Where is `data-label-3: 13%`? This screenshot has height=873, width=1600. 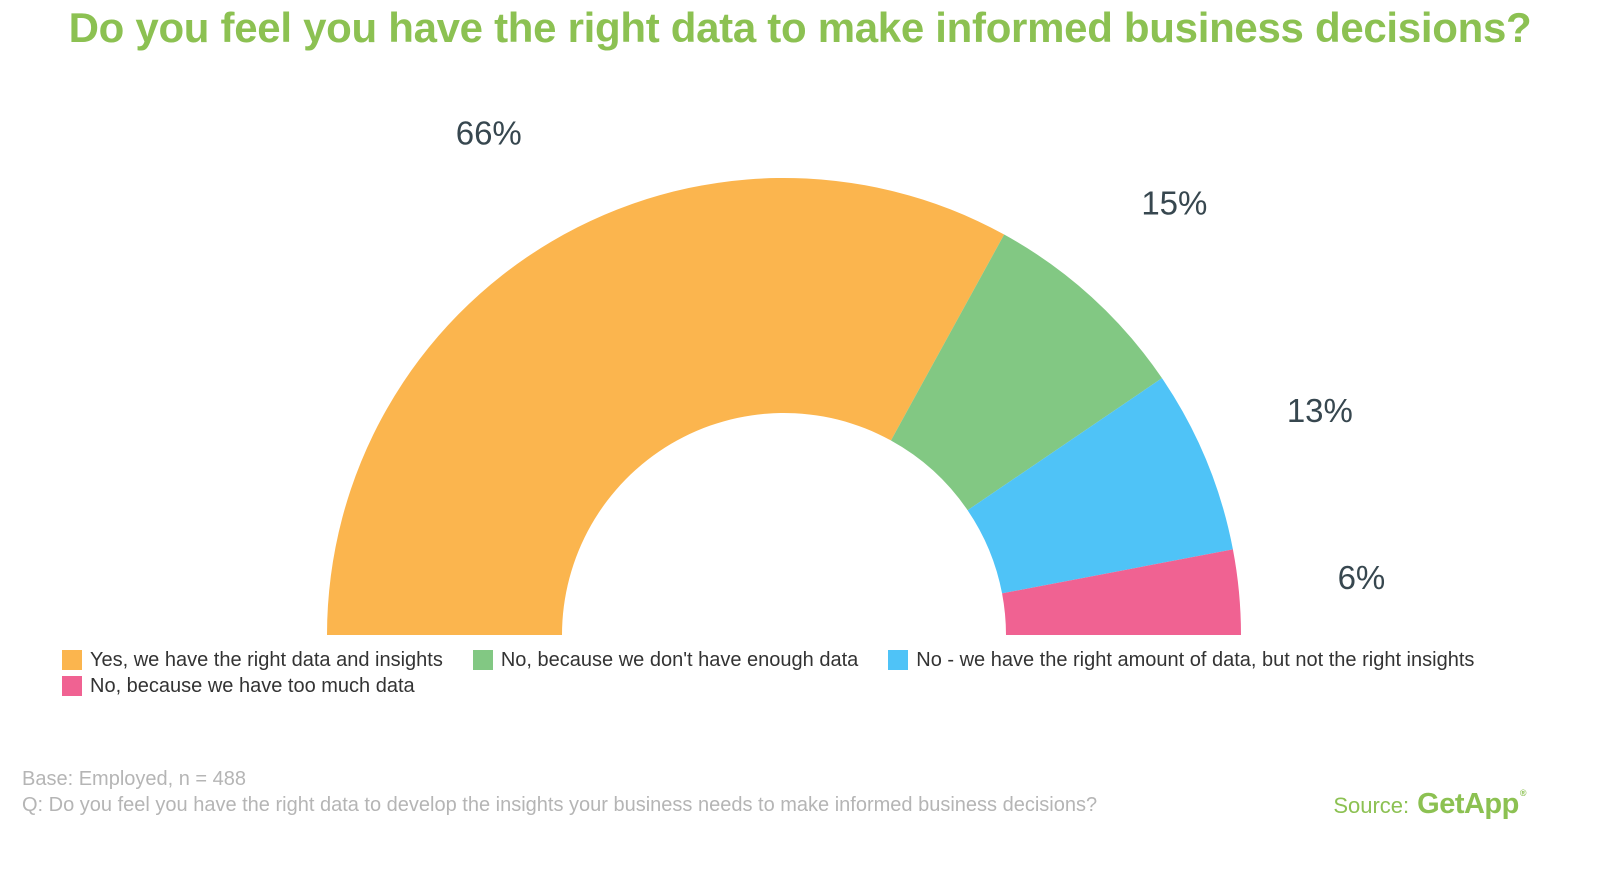
data-label-3: 13% is located at coordinates (1320, 410).